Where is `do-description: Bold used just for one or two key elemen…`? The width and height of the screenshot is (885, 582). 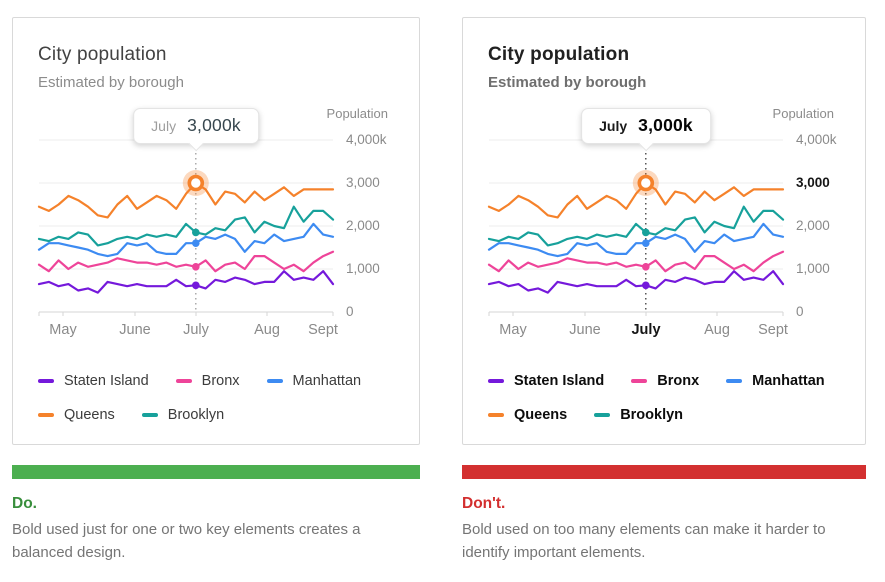 do-description: Bold used just for one or two key elemen… is located at coordinates (186, 541).